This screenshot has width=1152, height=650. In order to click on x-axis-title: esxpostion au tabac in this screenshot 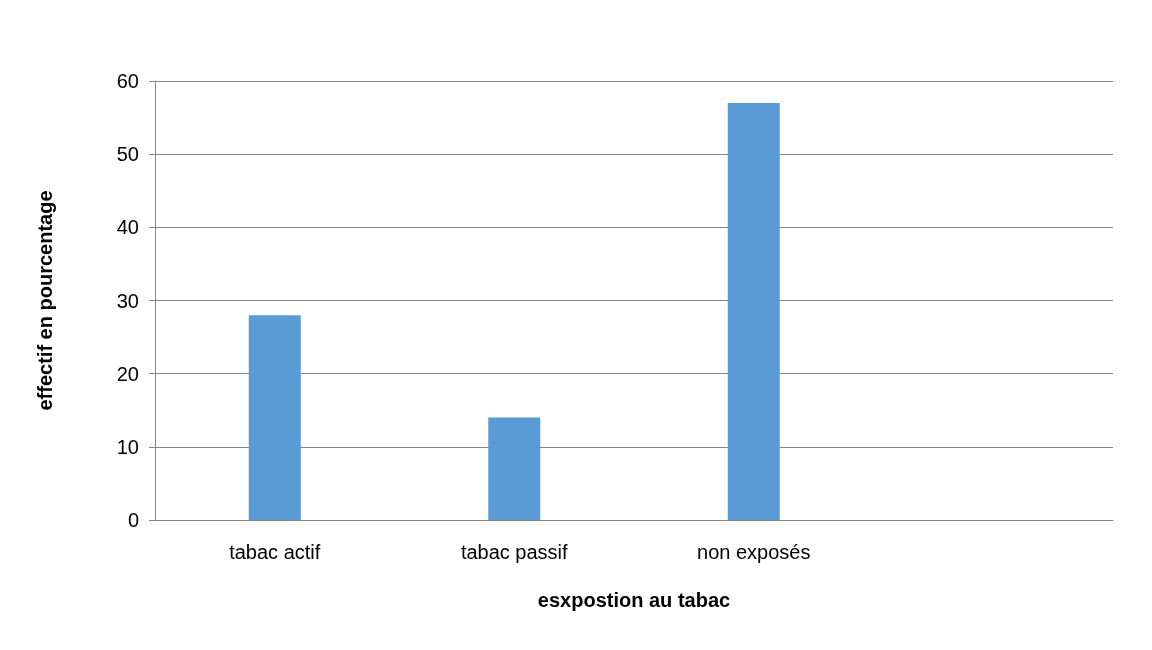, I will do `click(634, 600)`.